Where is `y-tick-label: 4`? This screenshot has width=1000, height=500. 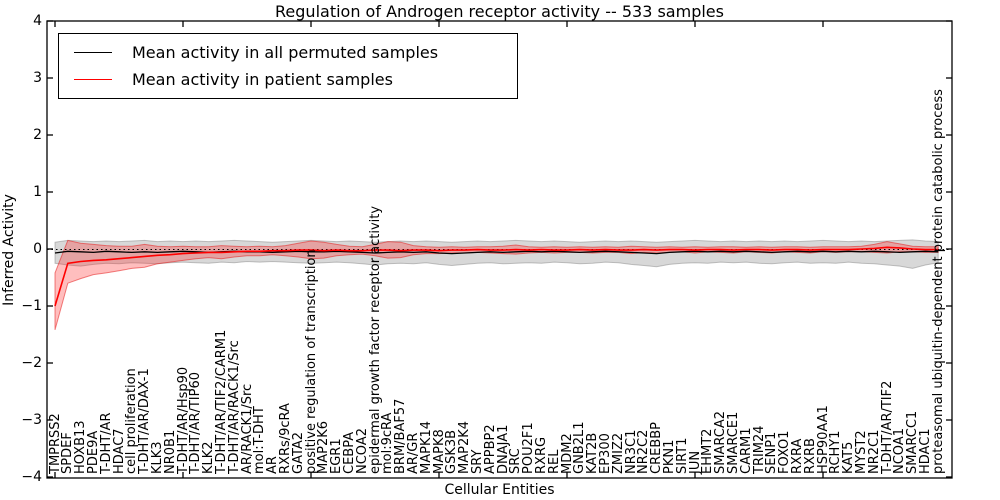
y-tick-label: 4 is located at coordinates (37, 21).